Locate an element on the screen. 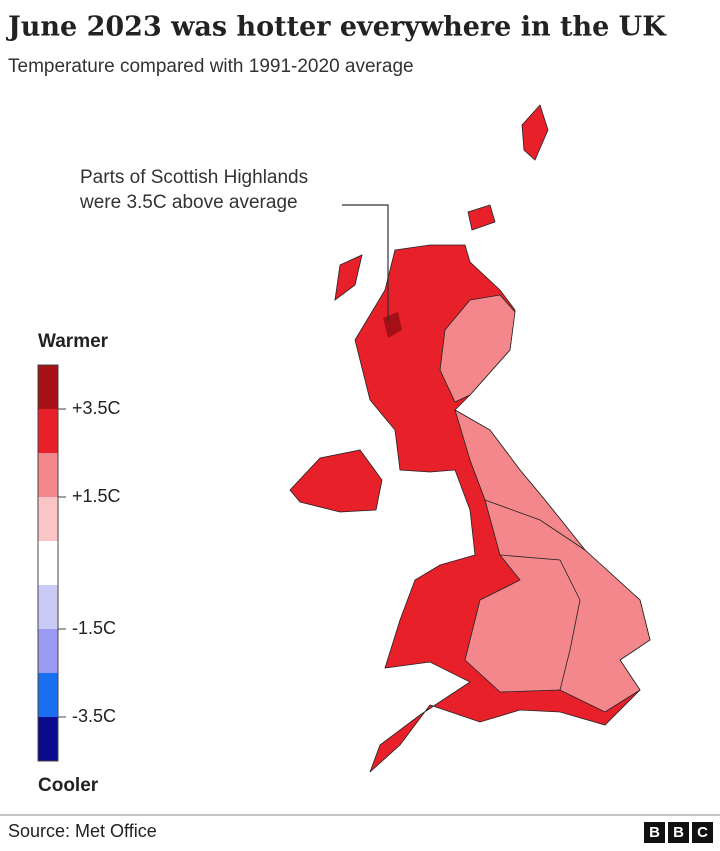  legend-frame is located at coordinates (48, 563).